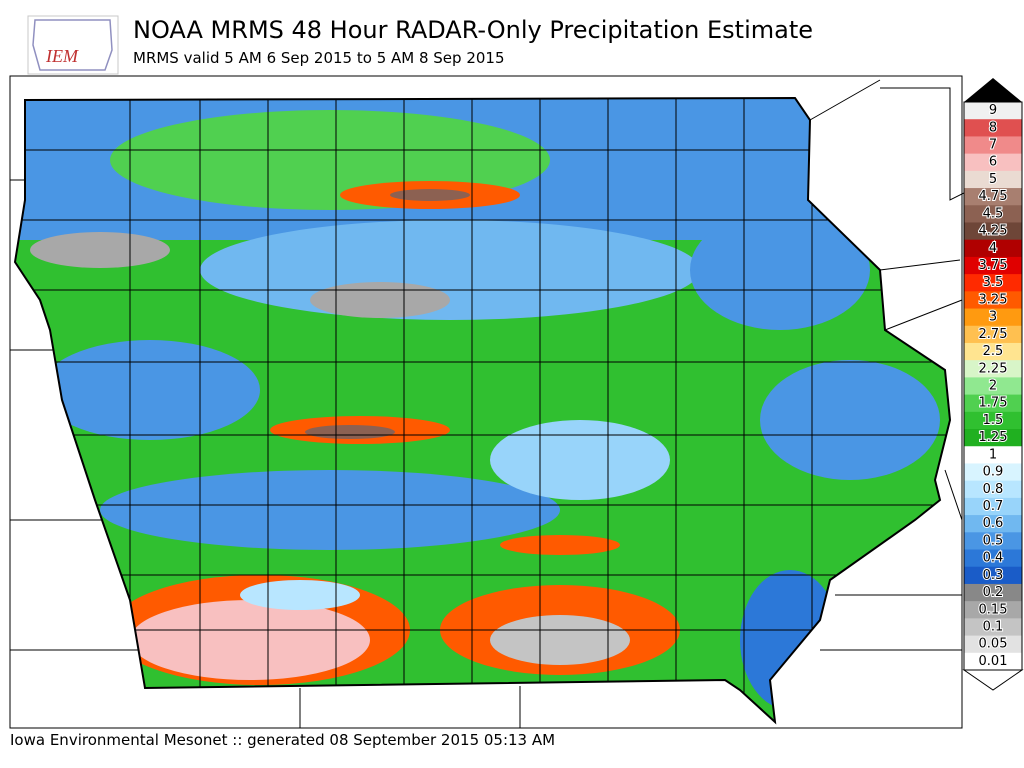 Image resolution: width=1024 pixels, height=768 pixels. I want to click on colorbar-frame, so click(993, 386).